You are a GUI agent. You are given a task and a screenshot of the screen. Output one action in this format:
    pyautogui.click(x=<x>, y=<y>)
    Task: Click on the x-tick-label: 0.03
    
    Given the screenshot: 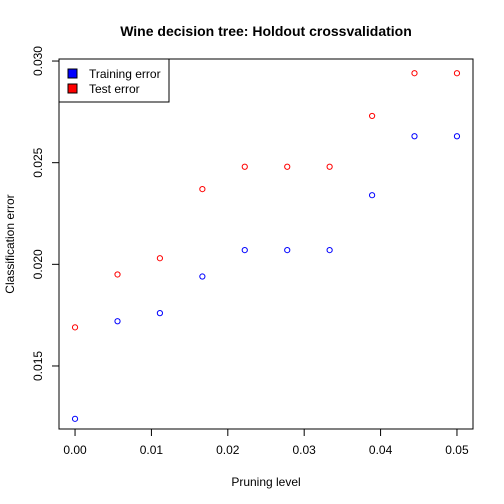 What is the action you would take?
    pyautogui.click(x=305, y=450)
    